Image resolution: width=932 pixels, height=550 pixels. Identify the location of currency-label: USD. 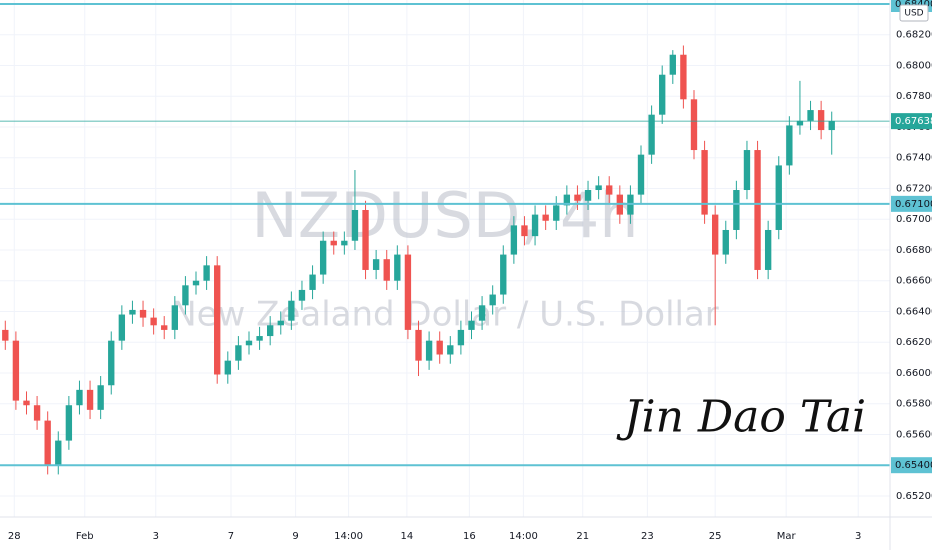
(913, 14).